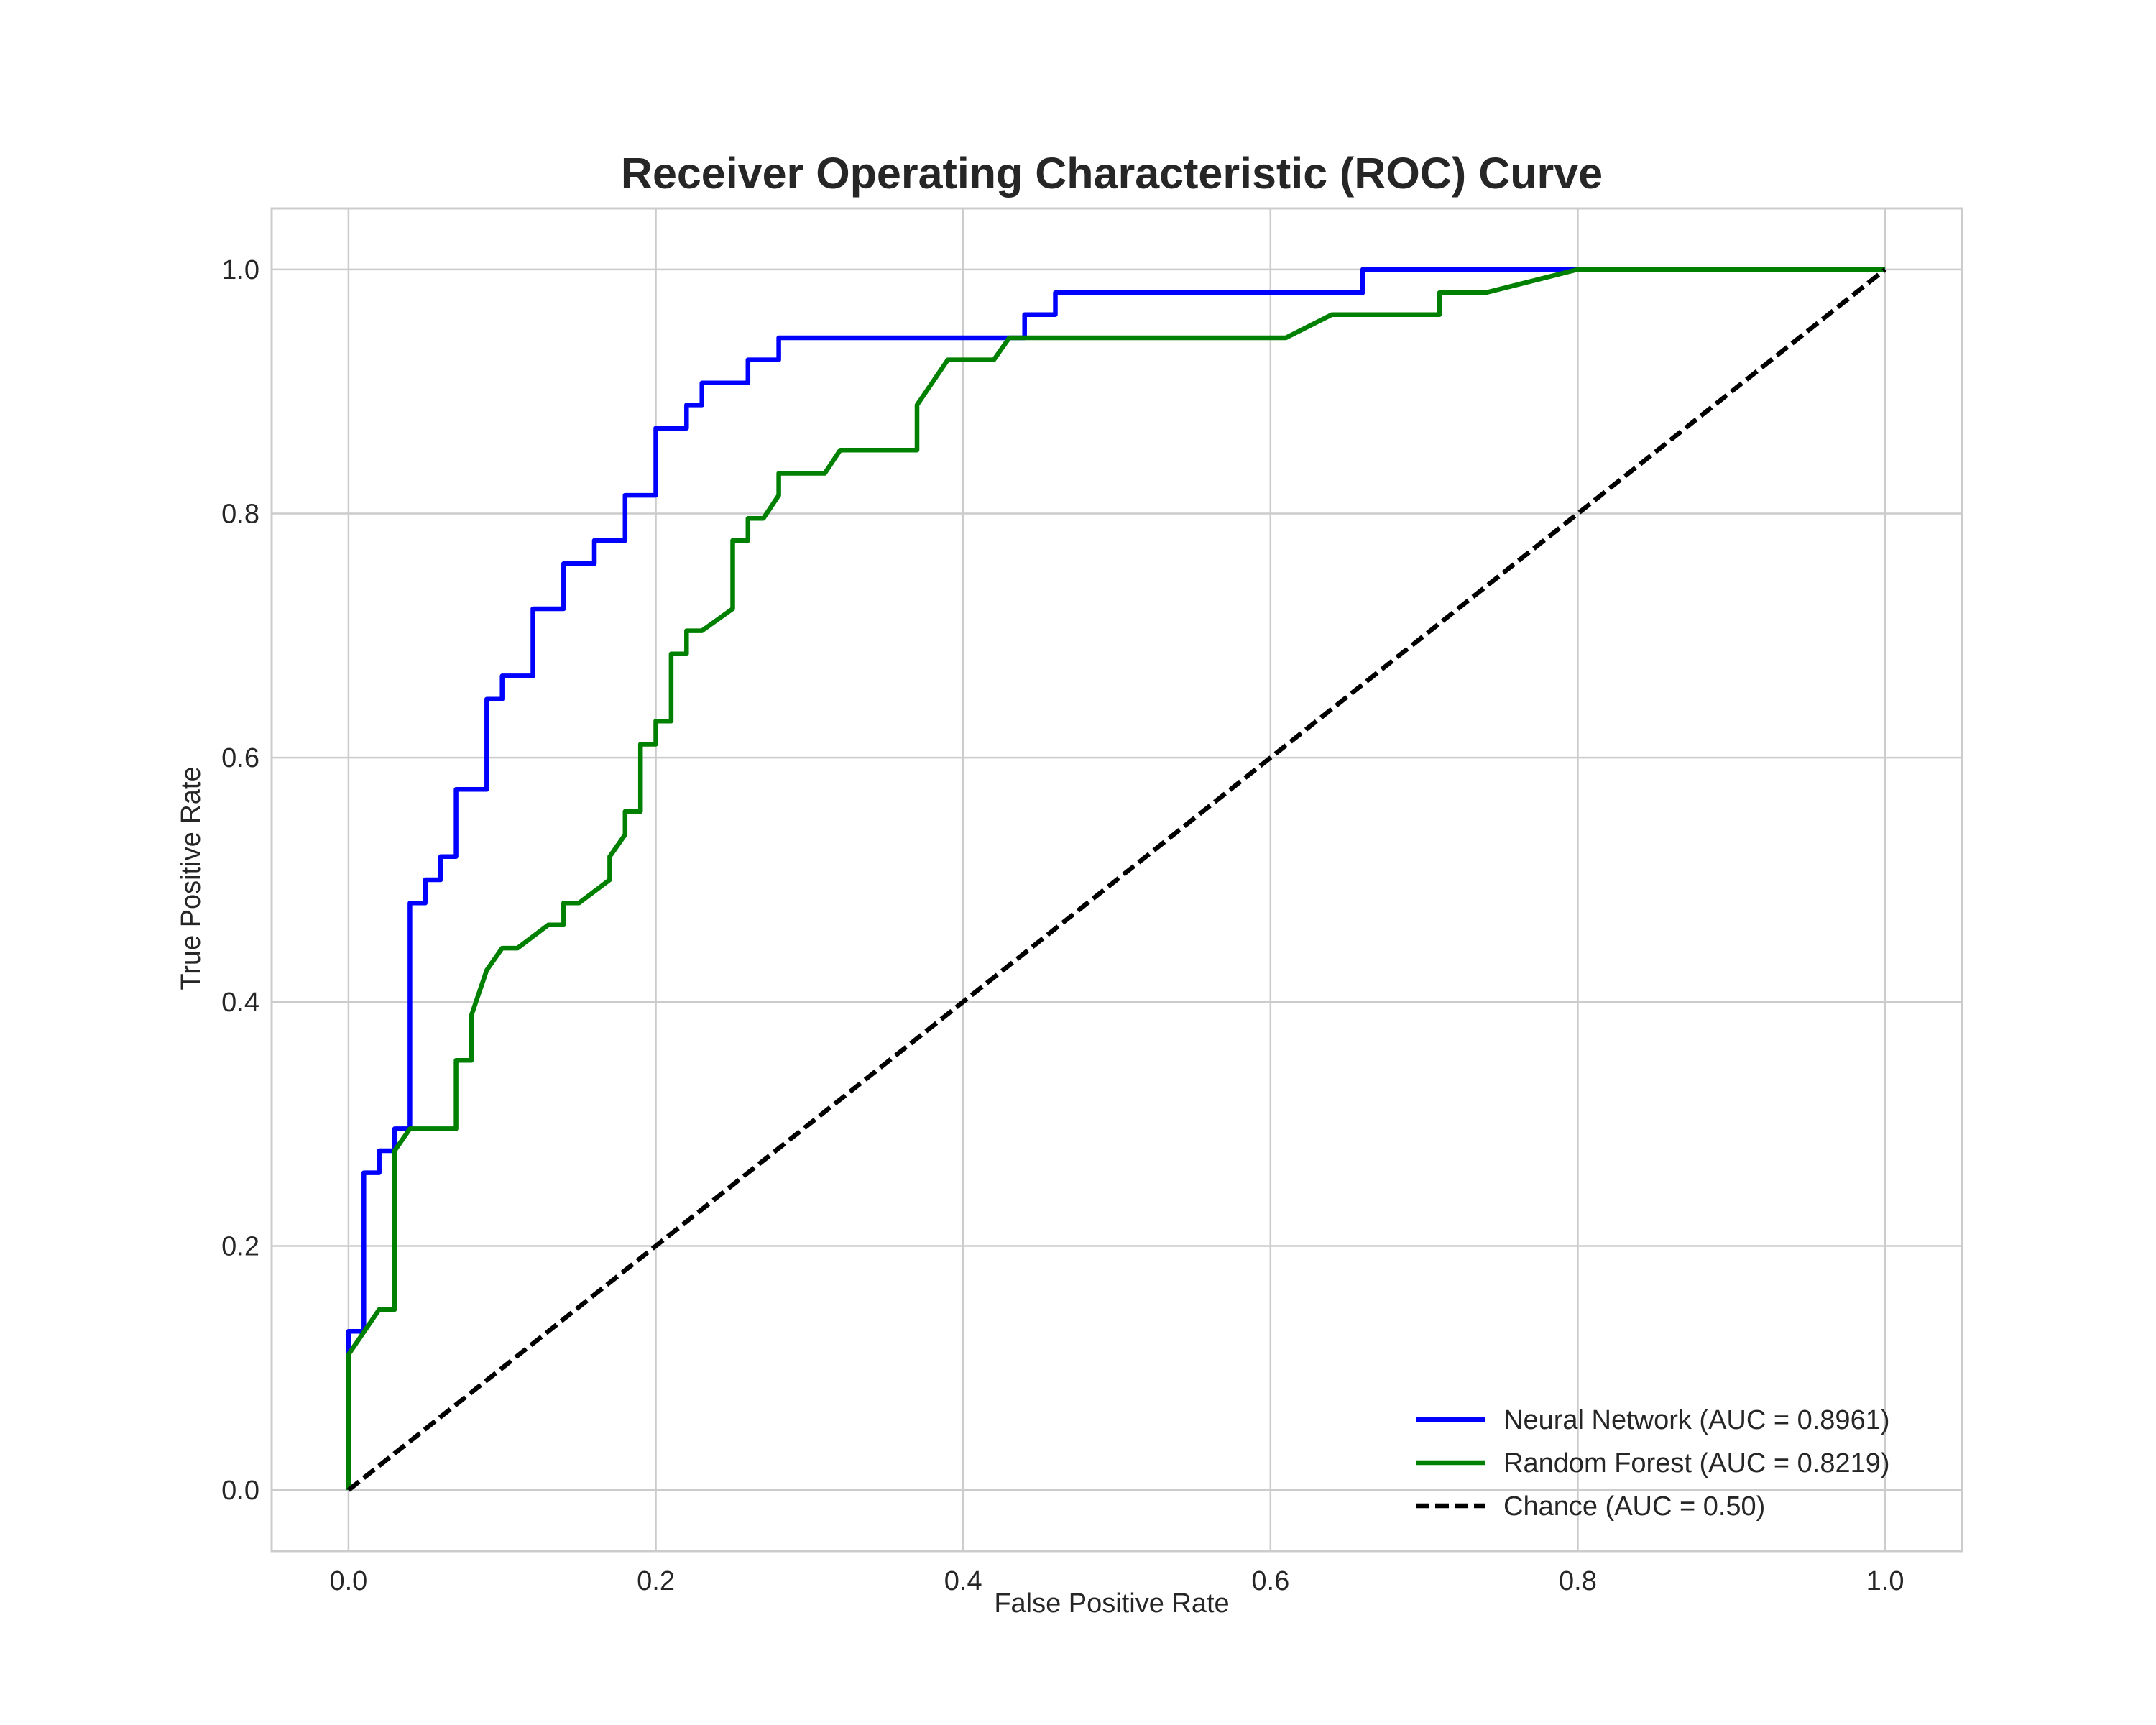  Describe the element at coordinates (1578, 1581) in the screenshot. I see `x-tick-label: 0.8` at that location.